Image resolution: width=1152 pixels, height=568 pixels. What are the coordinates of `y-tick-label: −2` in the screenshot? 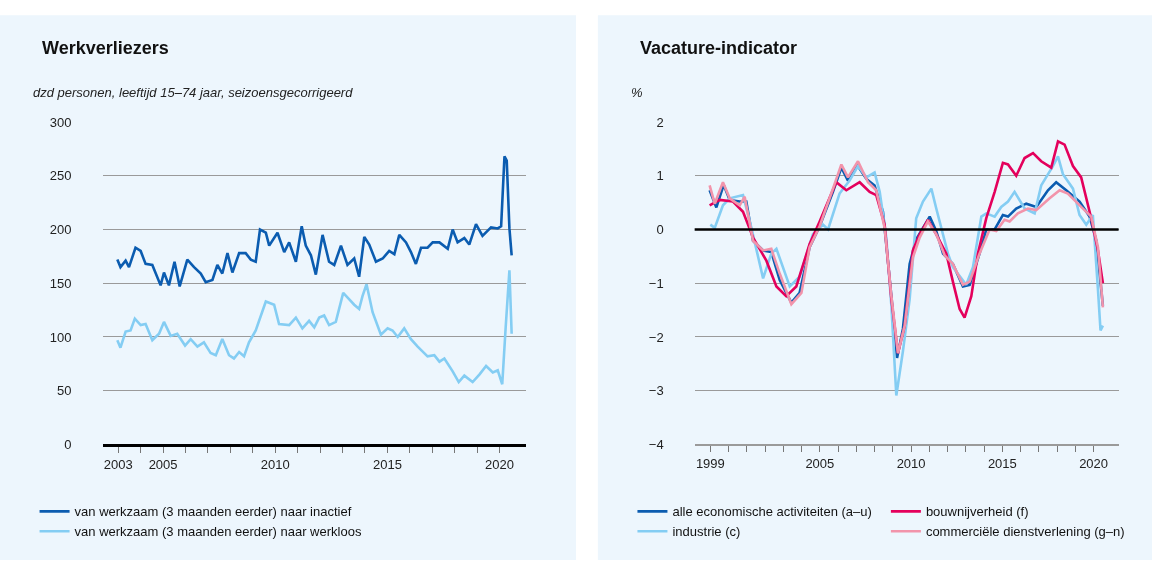 It's located at (656, 337).